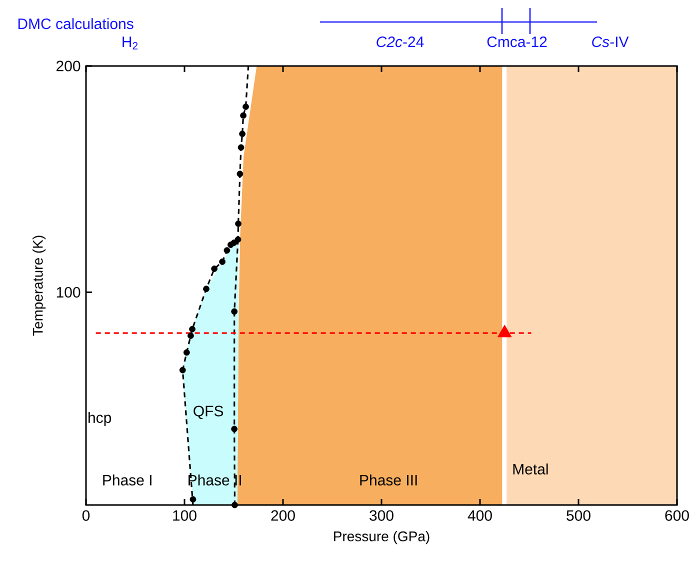 This screenshot has height=561, width=693. I want to click on x-tick-label: 400, so click(480, 515).